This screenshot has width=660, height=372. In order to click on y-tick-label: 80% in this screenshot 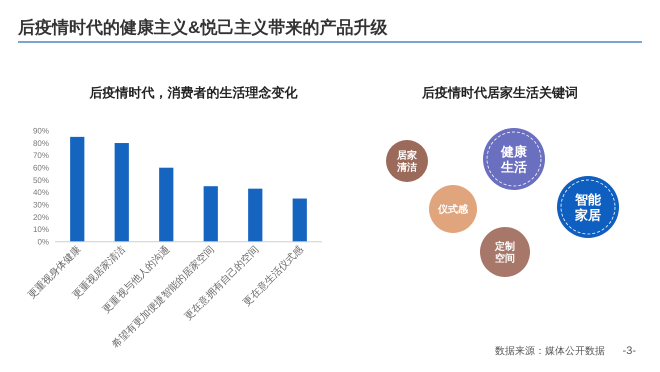, I will do `click(40, 143)`.